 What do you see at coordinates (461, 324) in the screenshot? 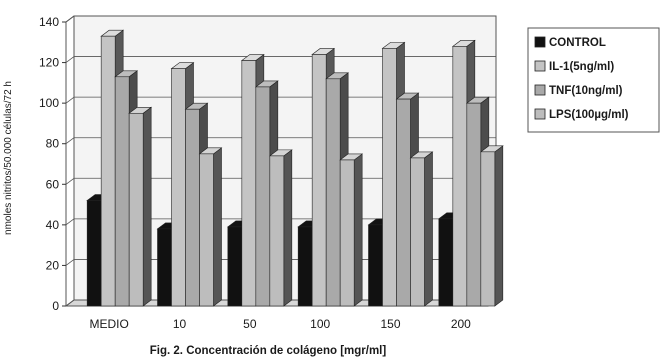
I see `x-tick-label: 200` at bounding box center [461, 324].